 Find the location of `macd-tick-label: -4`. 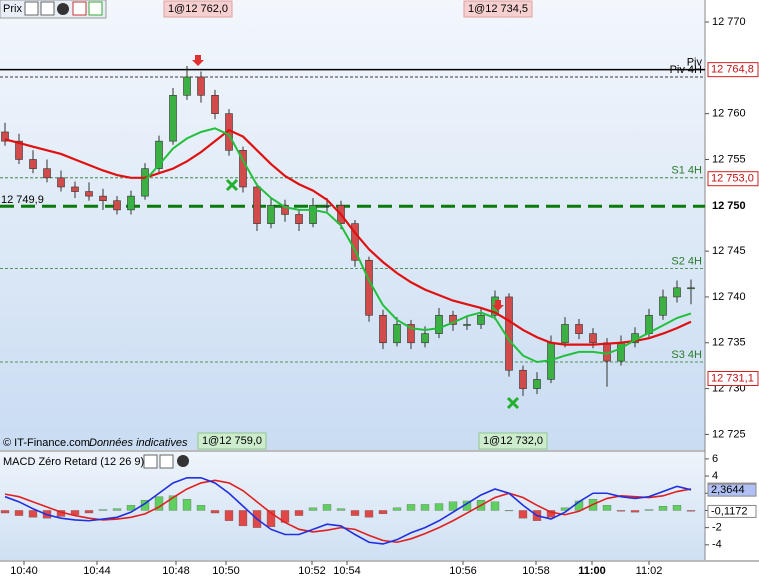

macd-tick-label: -4 is located at coordinates (717, 545).